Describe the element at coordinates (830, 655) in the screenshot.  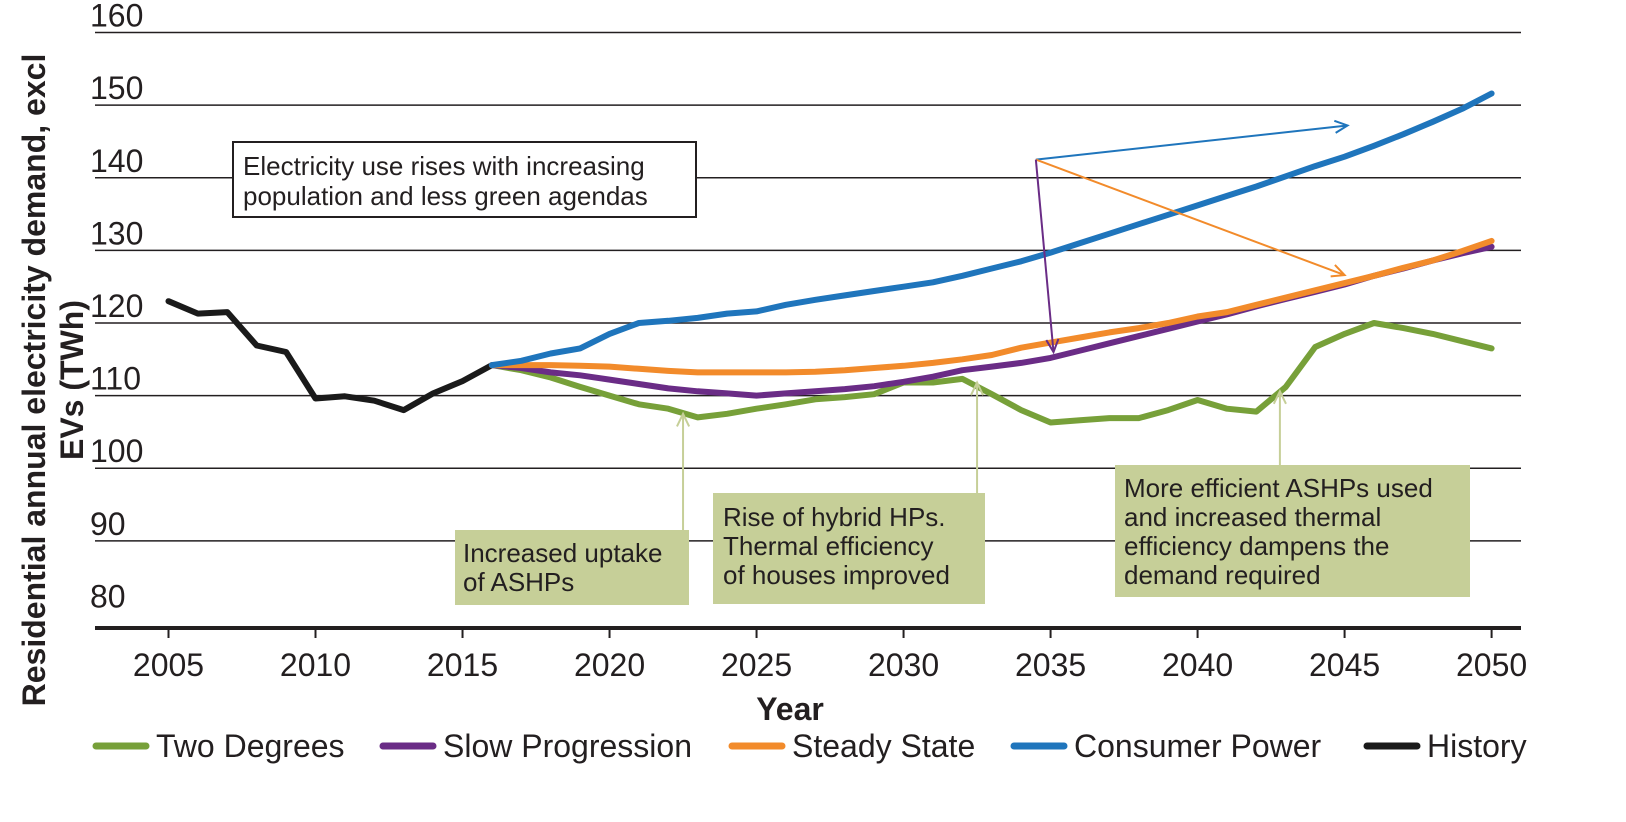
I see `x-tick-labels: 2005 2010 2015 2020 2025 2030 2035 2040 2045 2050` at that location.